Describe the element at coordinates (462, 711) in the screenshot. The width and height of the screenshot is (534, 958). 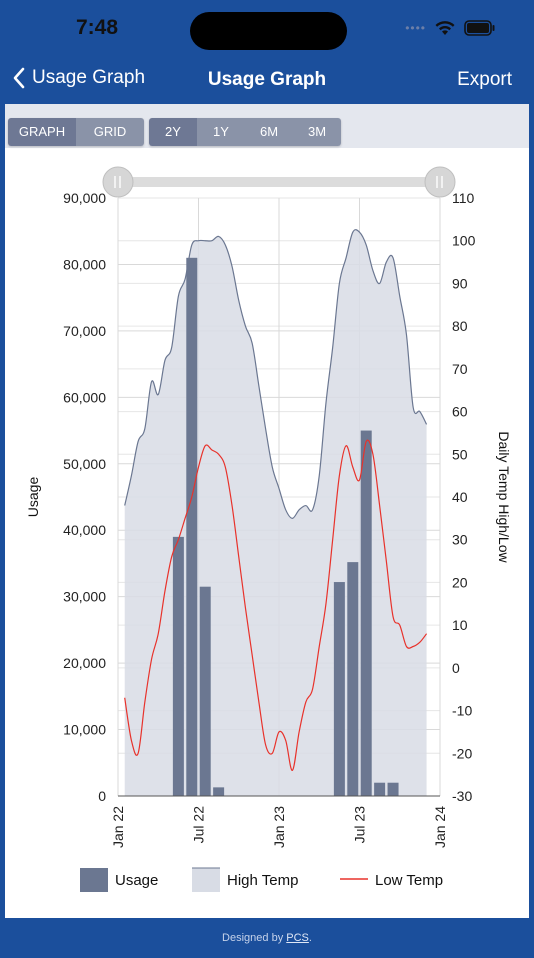
I see `y2-tick-label: -10` at that location.